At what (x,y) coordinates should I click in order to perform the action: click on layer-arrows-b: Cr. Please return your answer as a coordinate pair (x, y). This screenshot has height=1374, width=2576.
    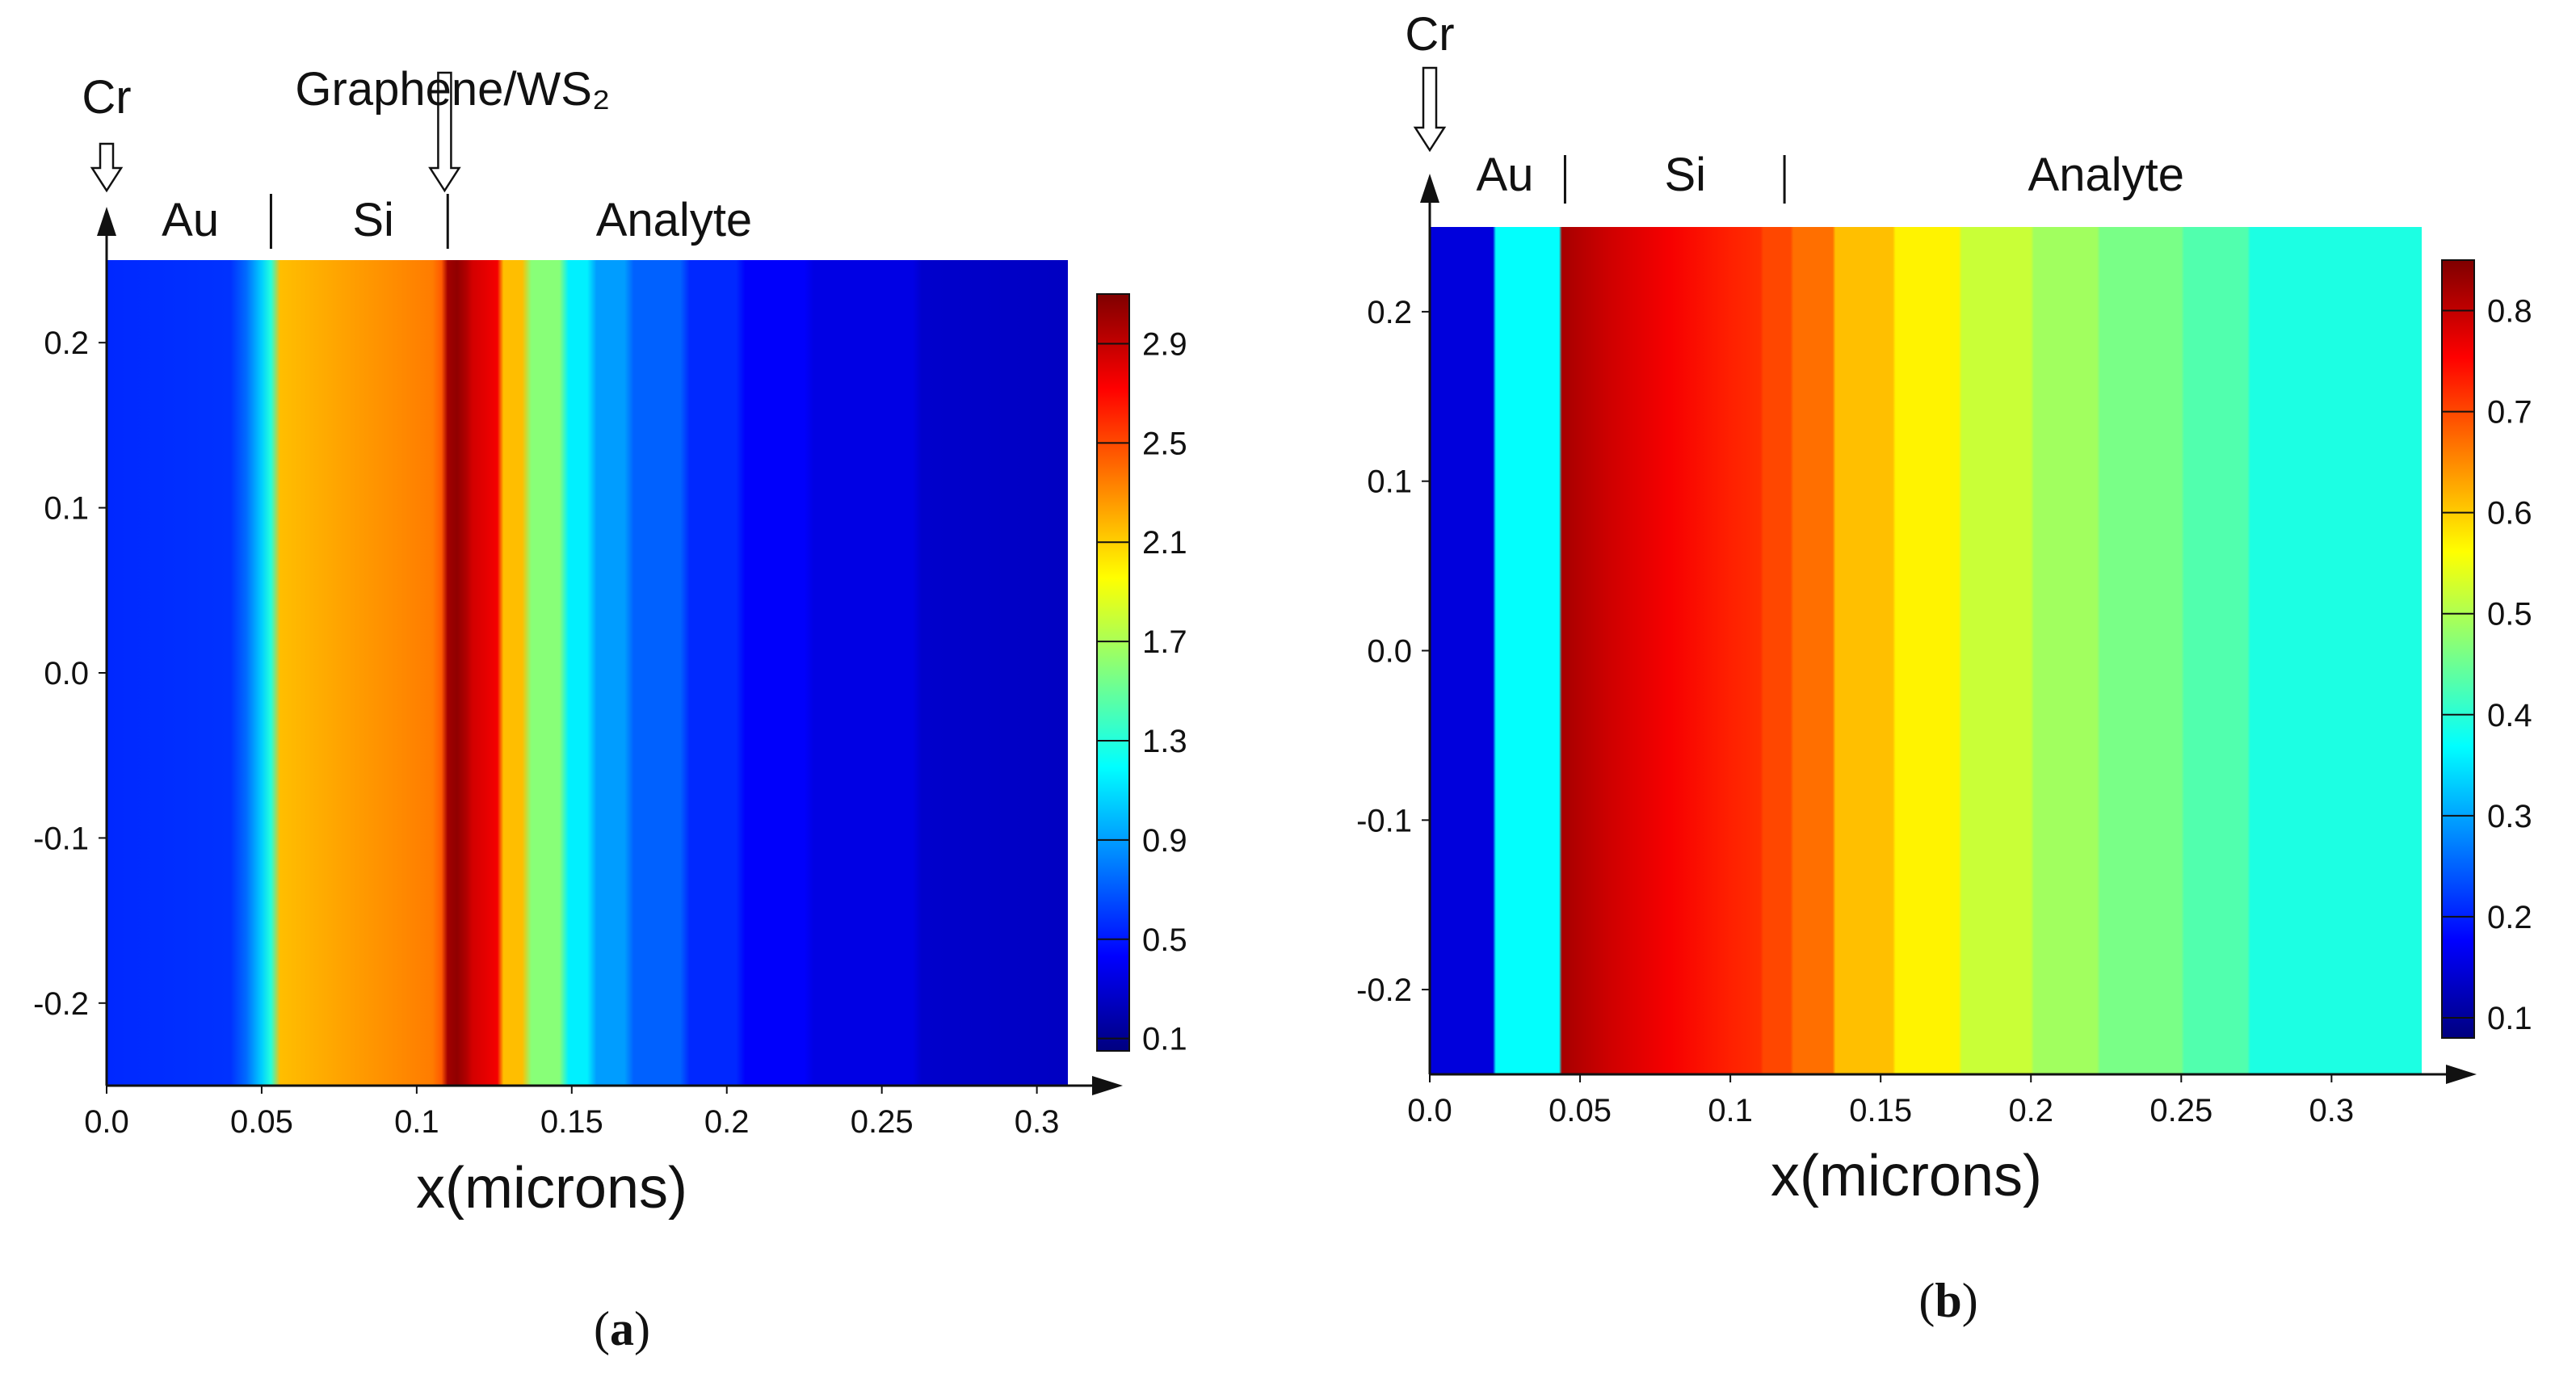
    Looking at the image, I should click on (1430, 80).